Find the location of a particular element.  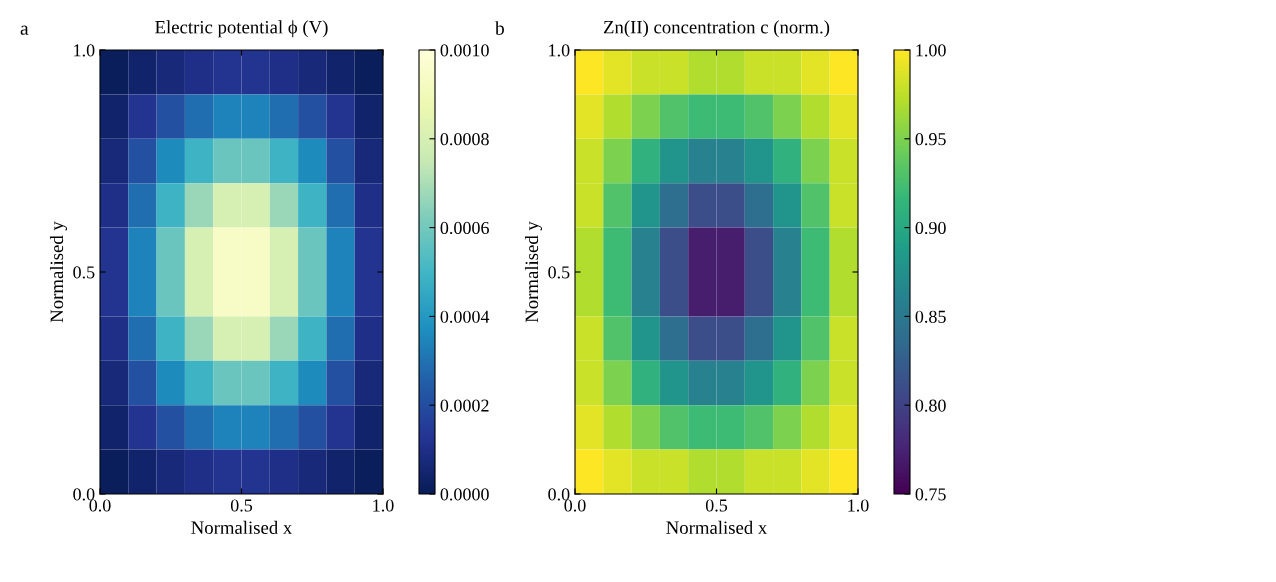

color-bar-label: 1.00 is located at coordinates (931, 50).